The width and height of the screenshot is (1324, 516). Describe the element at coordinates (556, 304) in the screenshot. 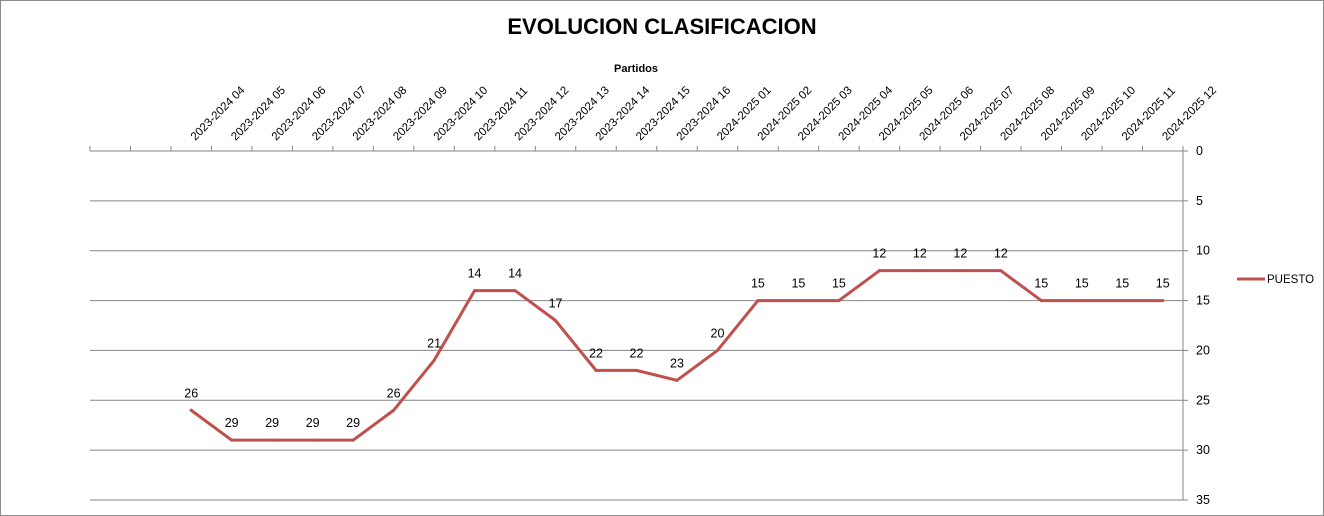

I see `data-label: 17` at that location.